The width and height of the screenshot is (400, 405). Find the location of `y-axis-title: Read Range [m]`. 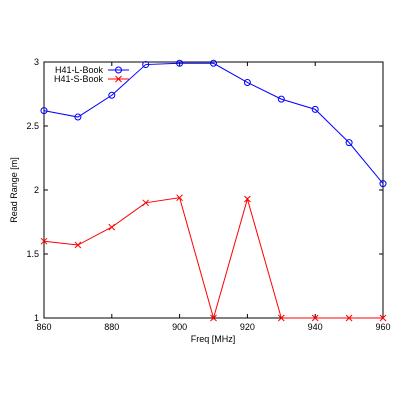

y-axis-title: Read Range [m] is located at coordinates (14, 190).